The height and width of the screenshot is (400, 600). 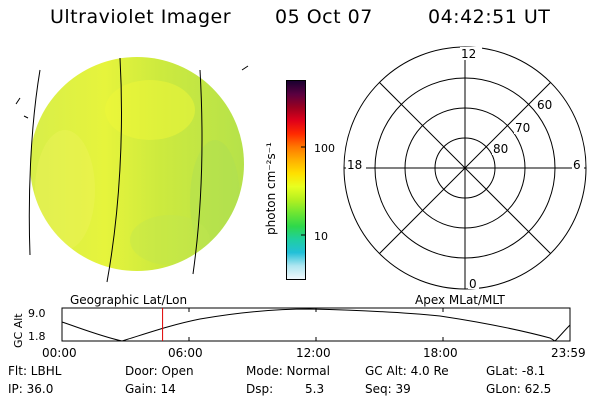 I want to click on time-tick-0: 00:00, so click(x=59, y=353).